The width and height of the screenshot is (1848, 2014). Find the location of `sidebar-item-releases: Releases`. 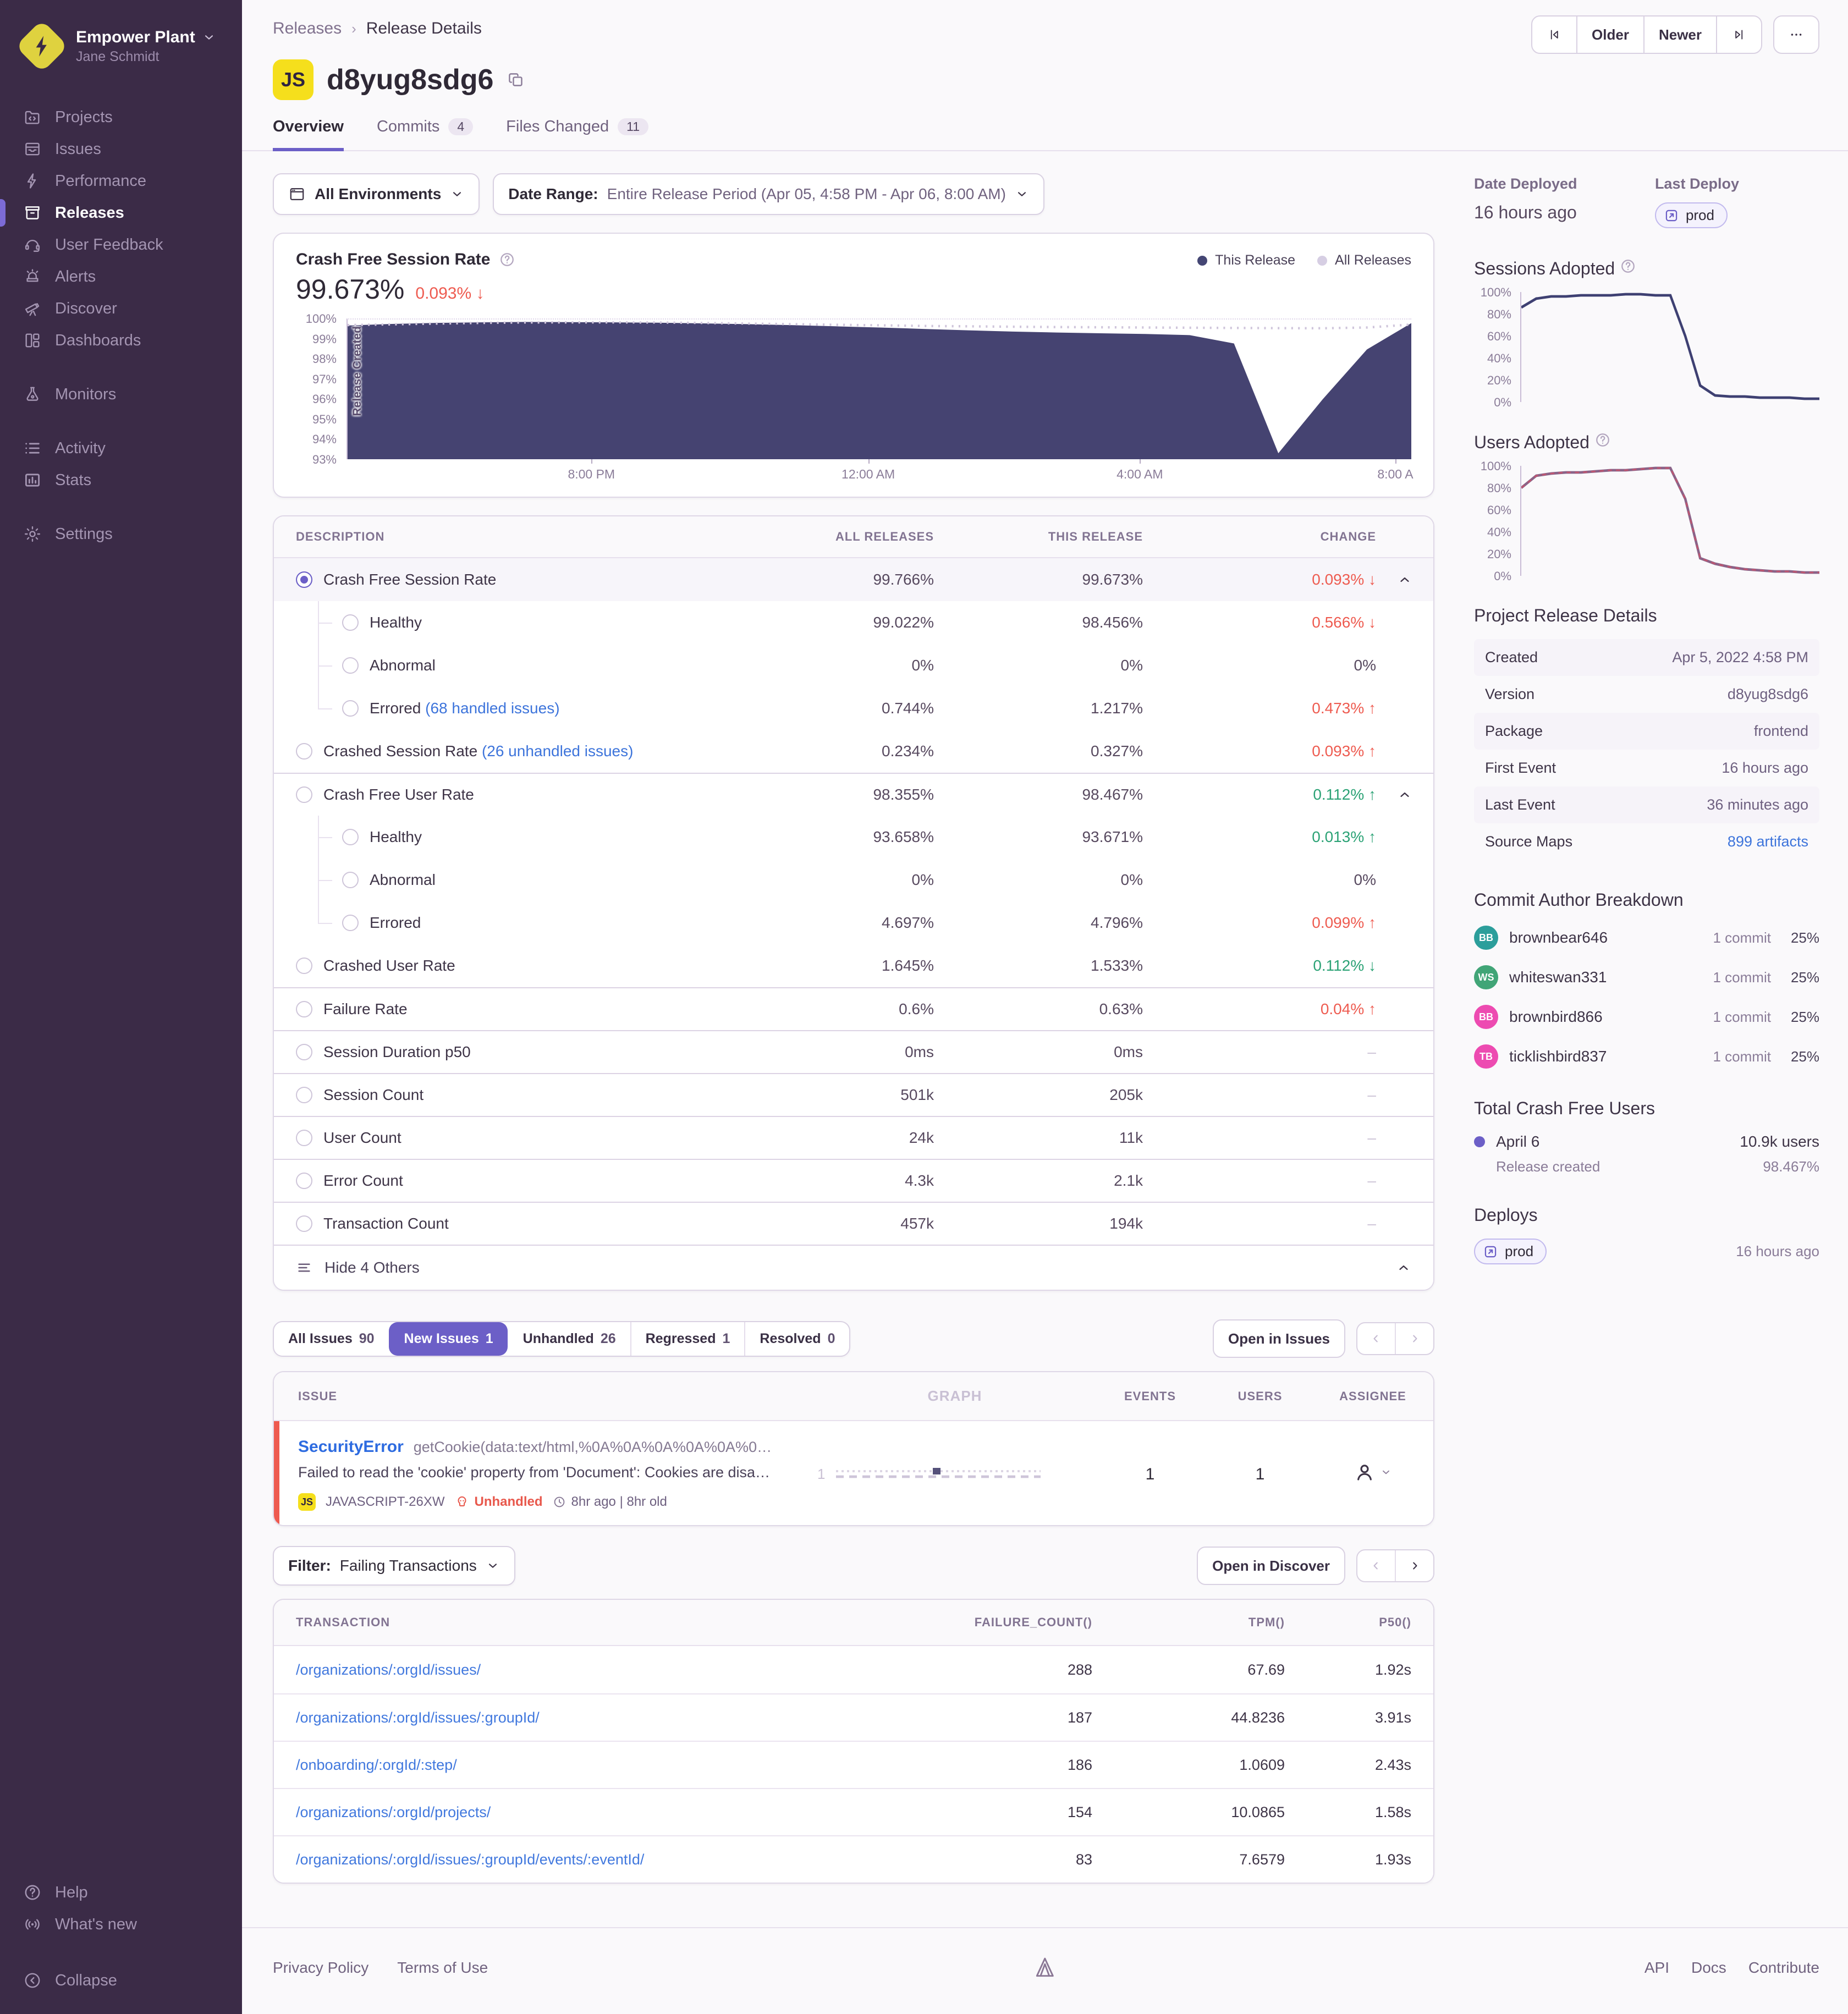

sidebar-item-releases: Releases is located at coordinates (121, 213).